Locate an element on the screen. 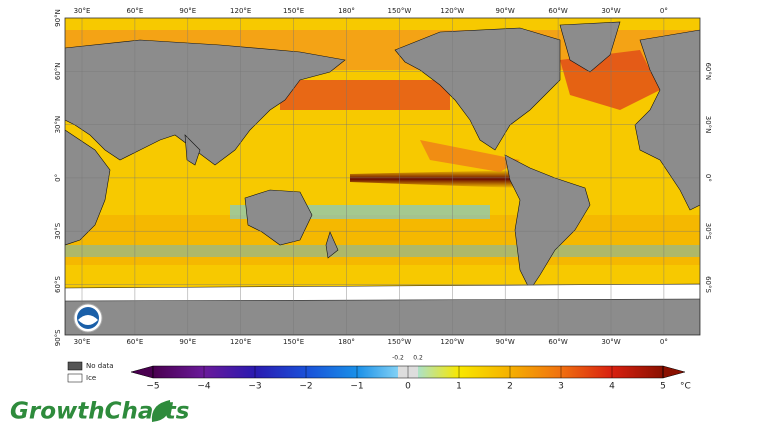 This screenshot has width=768, height=436. colorbar-label: 3 is located at coordinates (561, 387).